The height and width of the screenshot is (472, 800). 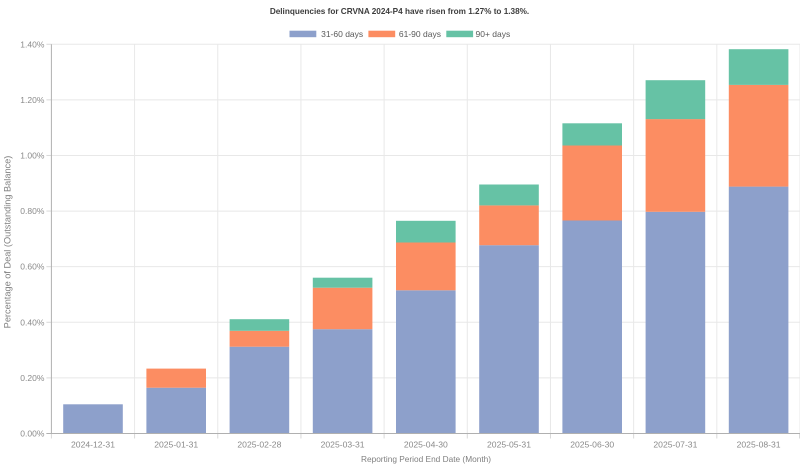 What do you see at coordinates (343, 445) in the screenshot?
I see `svg-text: 2025-03-31` at bounding box center [343, 445].